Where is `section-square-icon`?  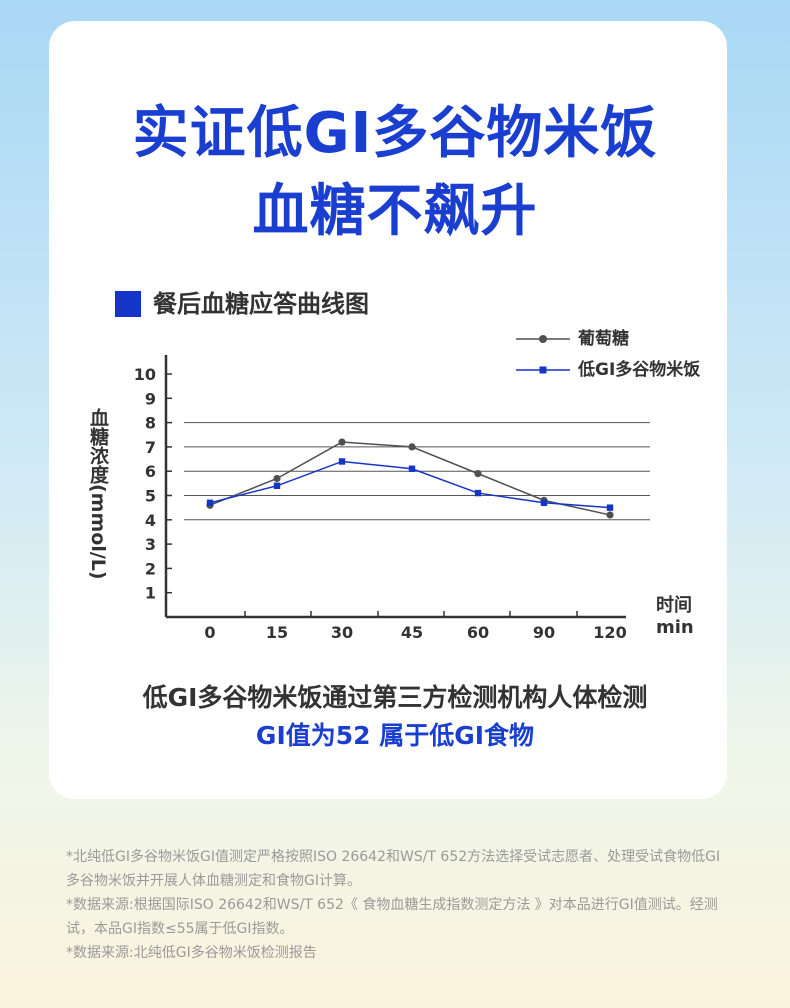 section-square-icon is located at coordinates (128, 304).